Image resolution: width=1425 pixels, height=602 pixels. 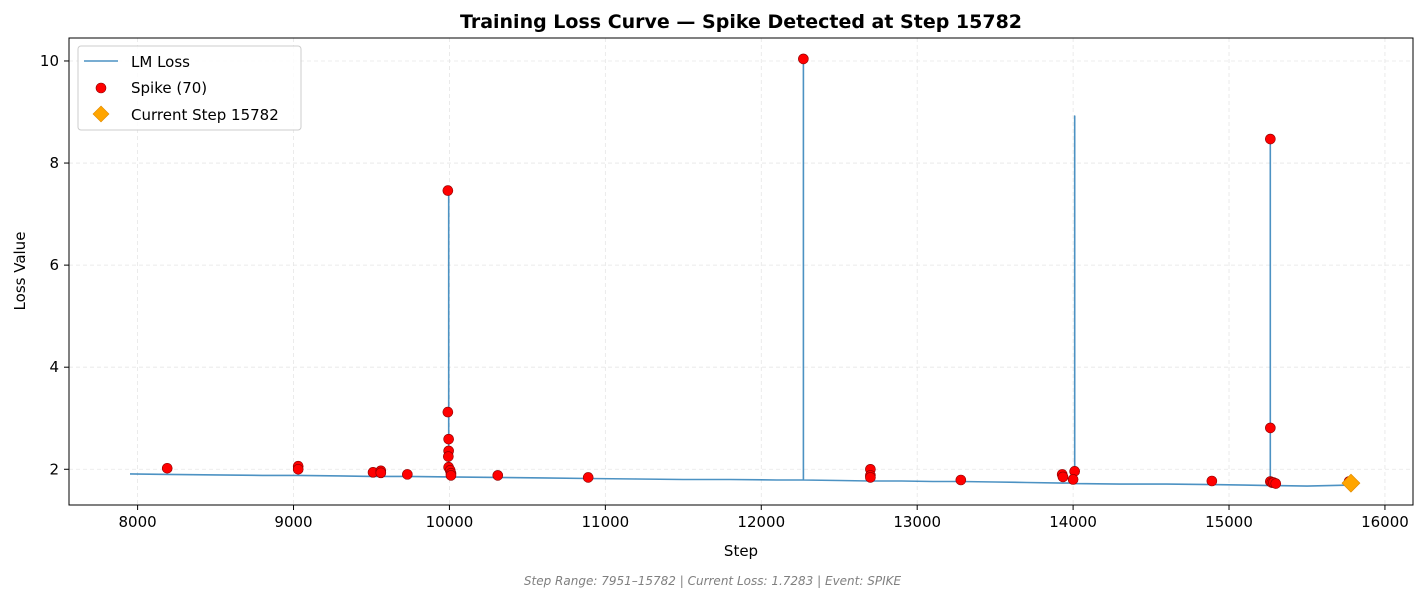 I want to click on x-tick-label: 11000, so click(x=605, y=522).